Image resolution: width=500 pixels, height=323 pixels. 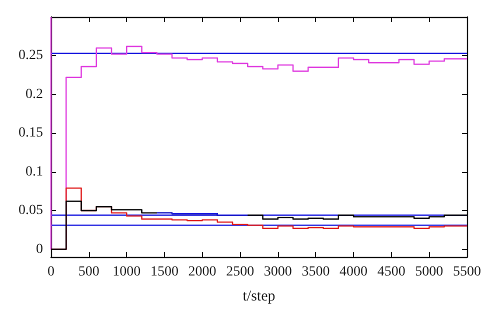 What do you see at coordinates (240, 272) in the screenshot?
I see `x-tick-label: 2500` at bounding box center [240, 272].